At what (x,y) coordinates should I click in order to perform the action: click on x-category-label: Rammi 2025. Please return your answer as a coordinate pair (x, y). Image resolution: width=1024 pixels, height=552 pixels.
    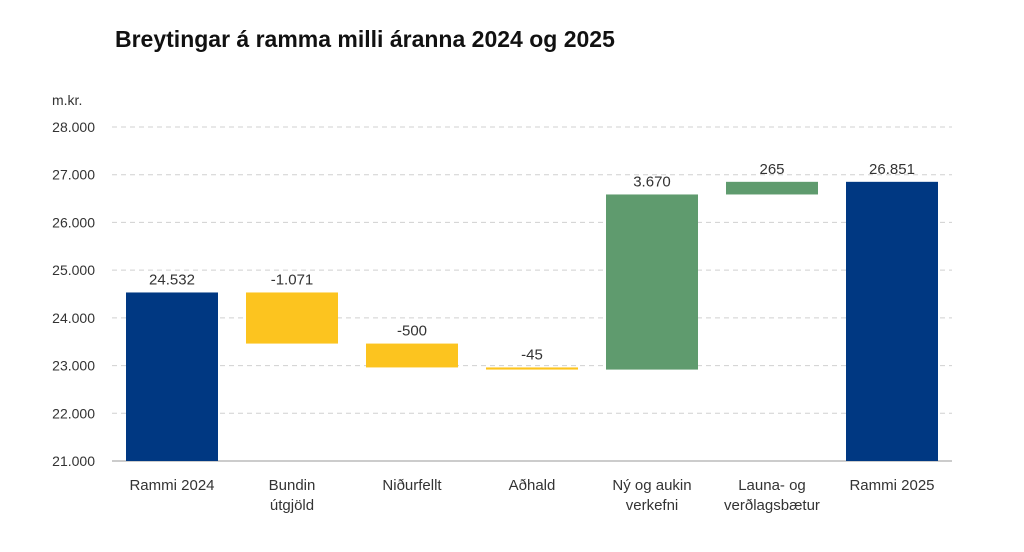
    Looking at the image, I should click on (891, 485).